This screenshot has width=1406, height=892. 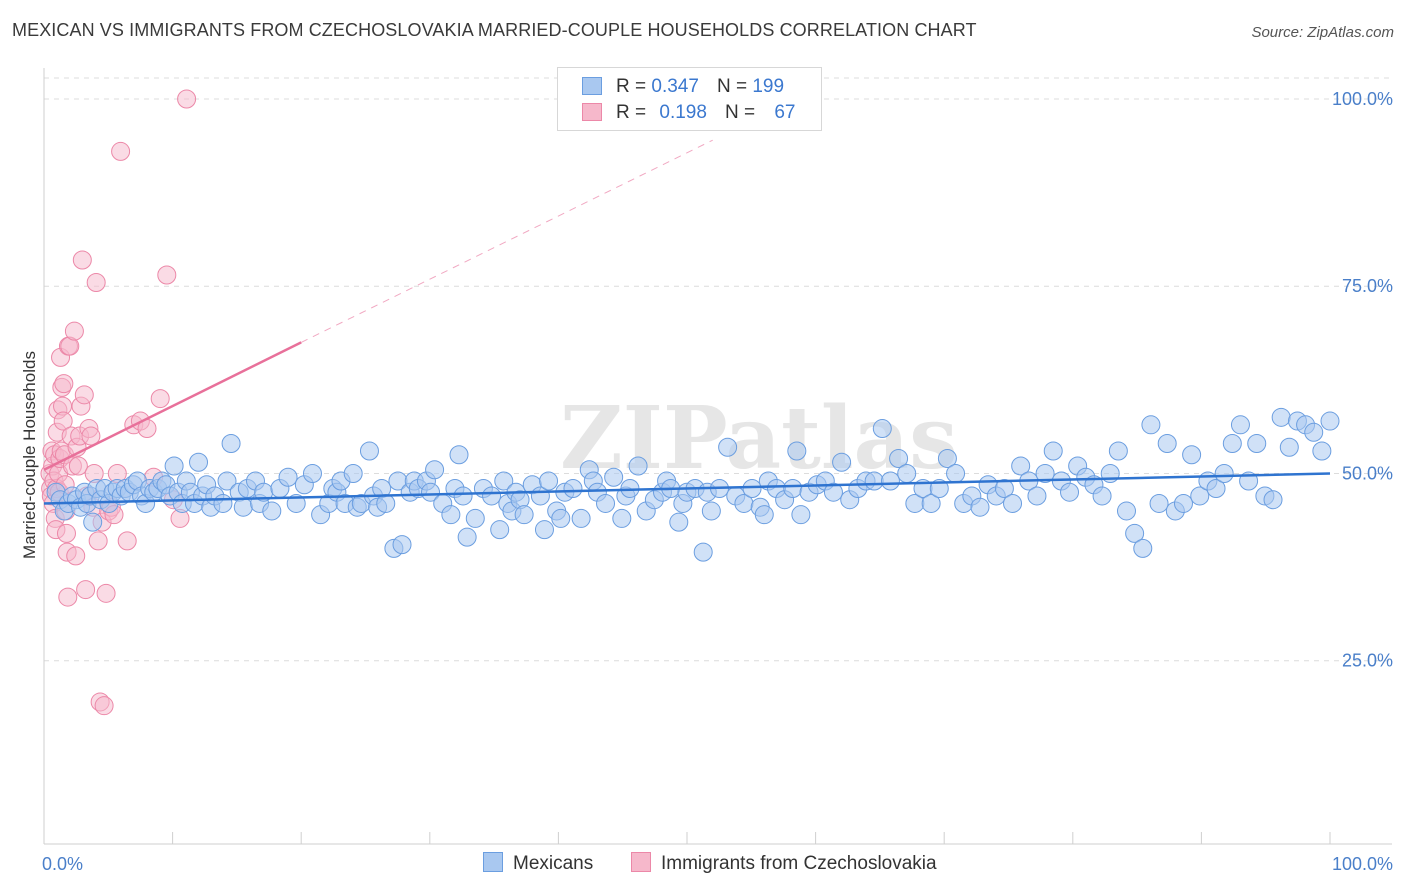 I want to click on y-tick-label: 100.0%, so click(x=1362, y=99).